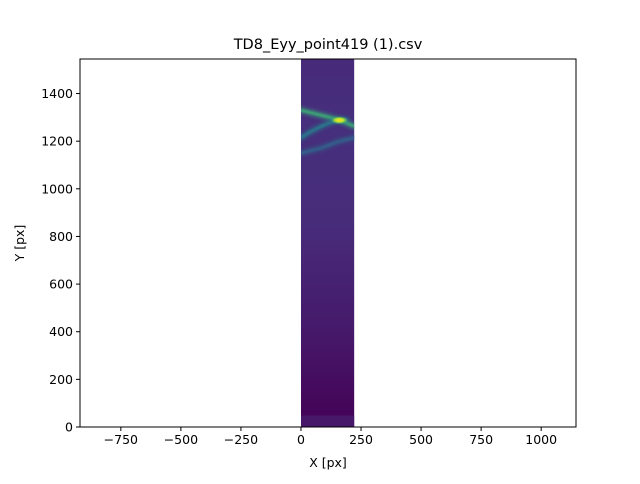 This screenshot has width=640, height=484. I want to click on y-tick-label: 1400, so click(57, 93).